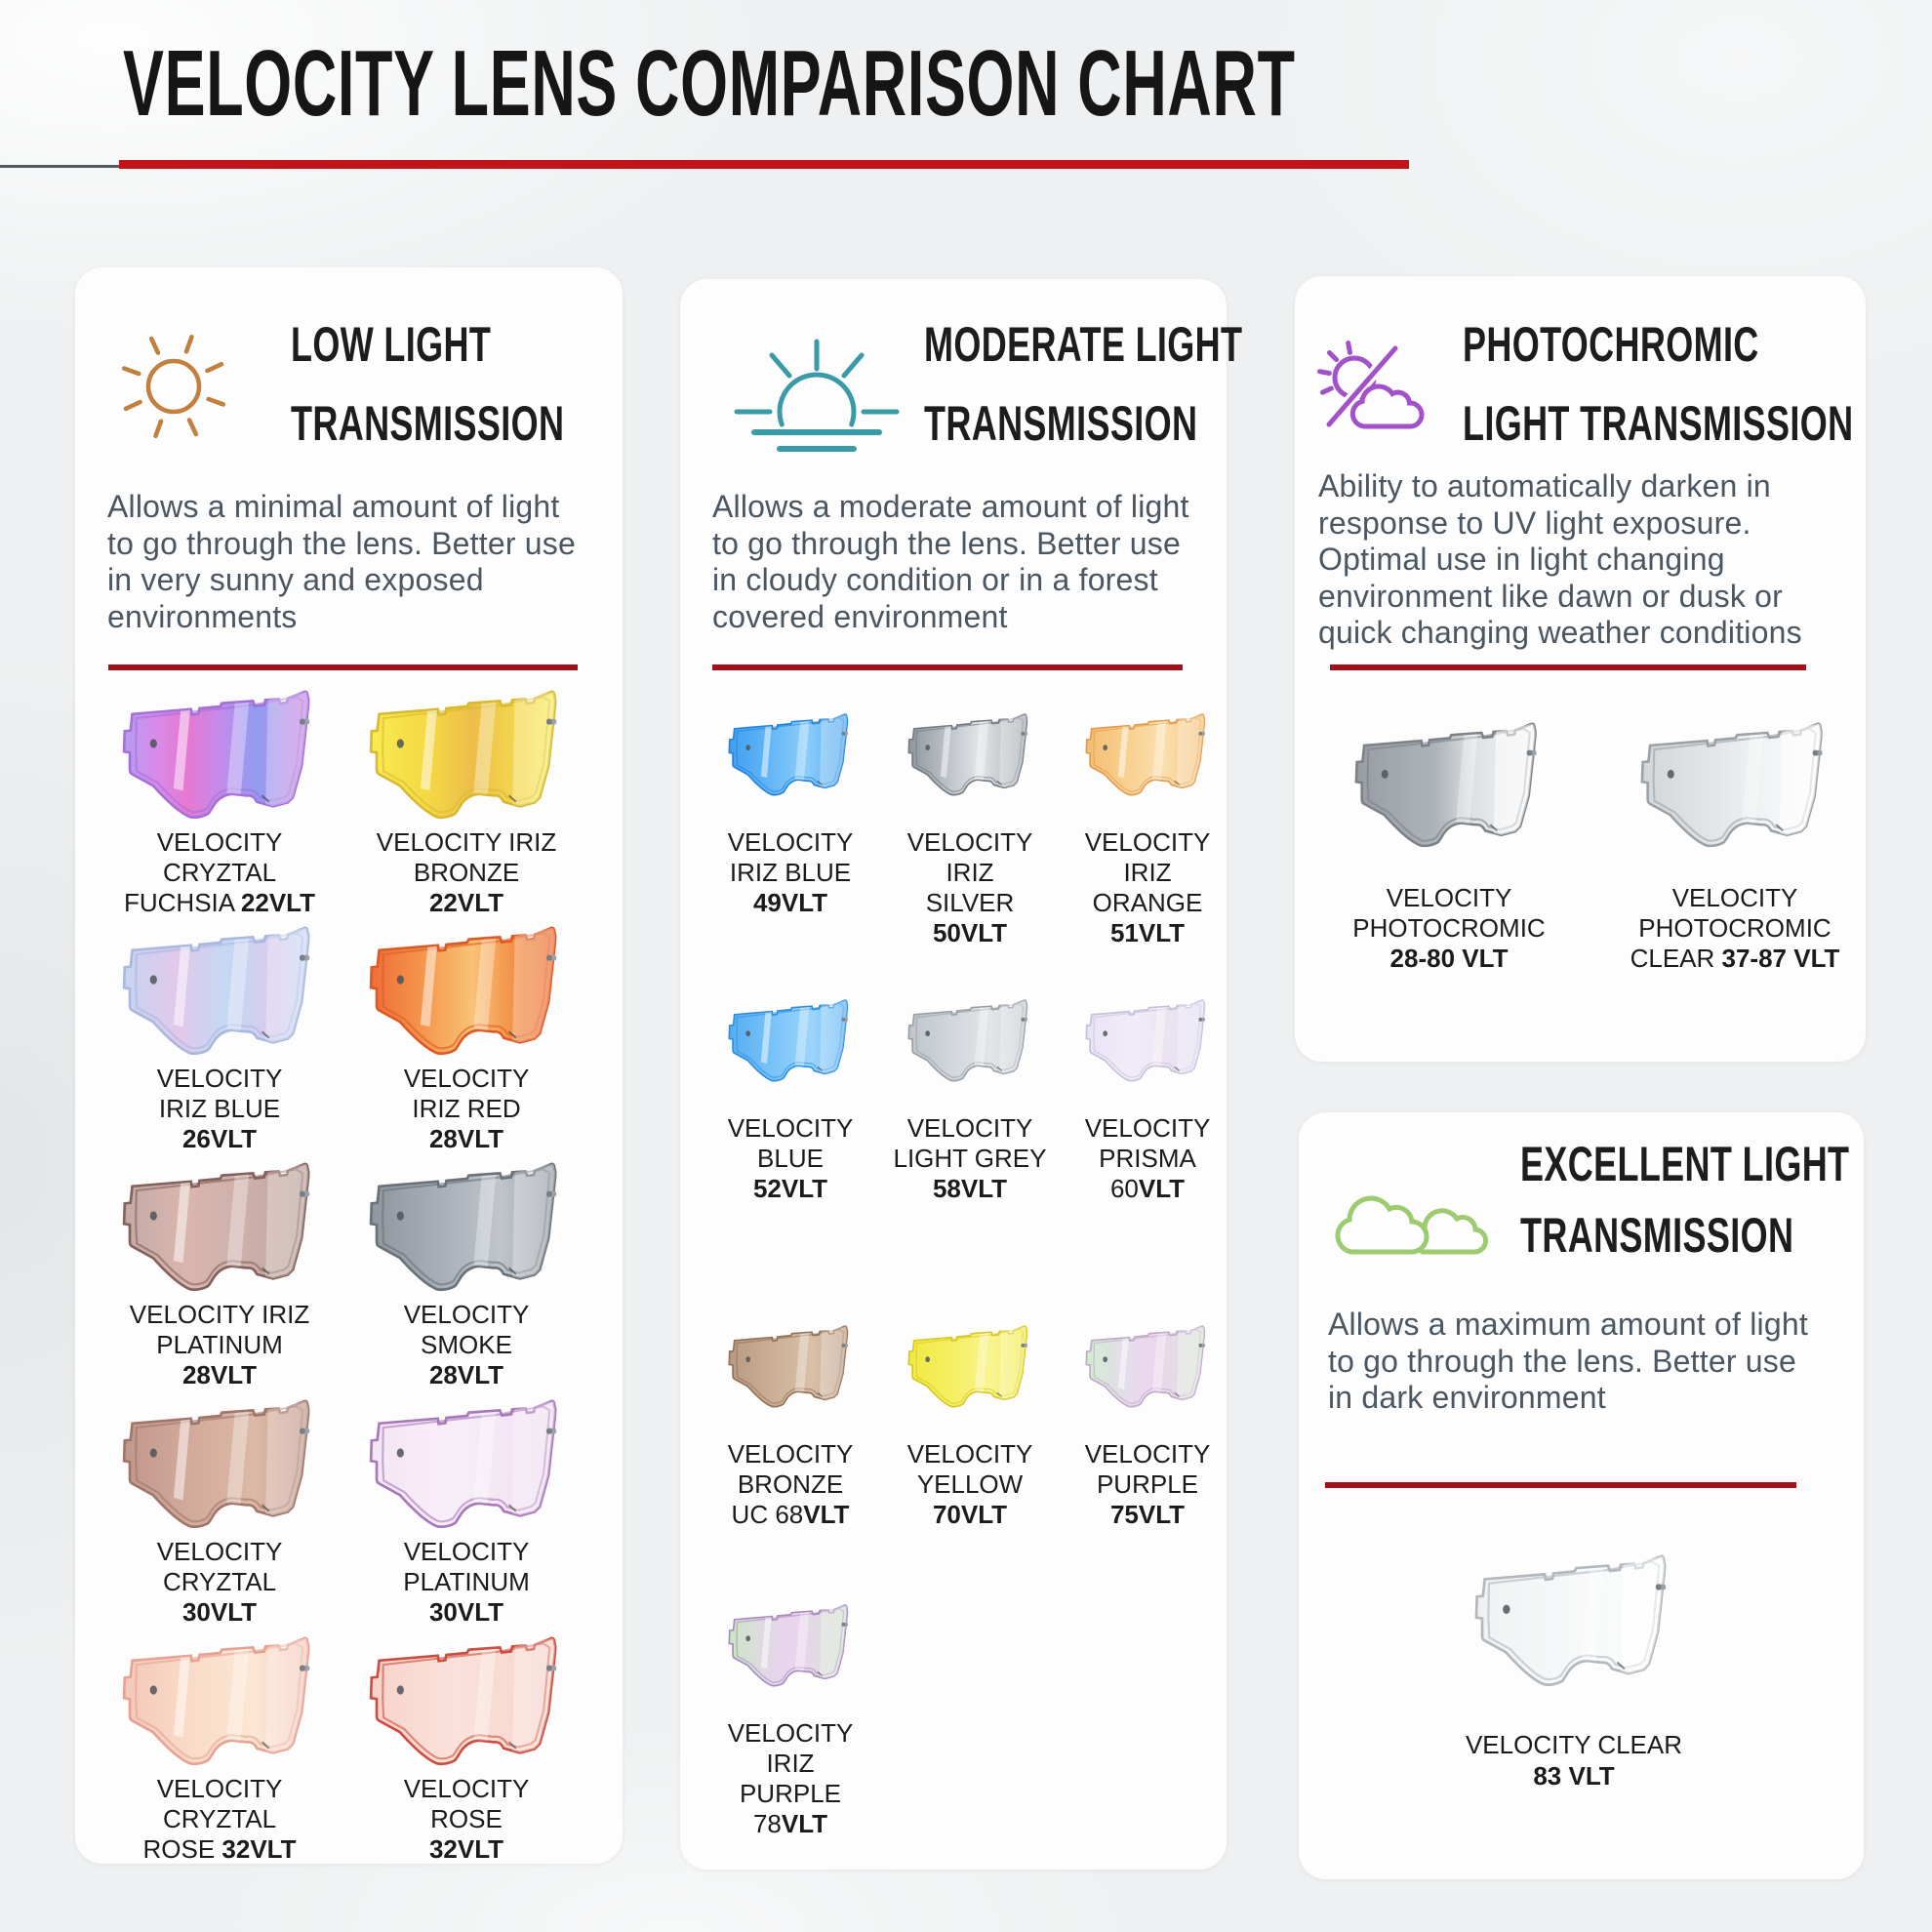 This screenshot has width=1932, height=1932. What do you see at coordinates (466, 1582) in the screenshot?
I see `lens-label: VELOCITY PLATINUM 30VLT` at bounding box center [466, 1582].